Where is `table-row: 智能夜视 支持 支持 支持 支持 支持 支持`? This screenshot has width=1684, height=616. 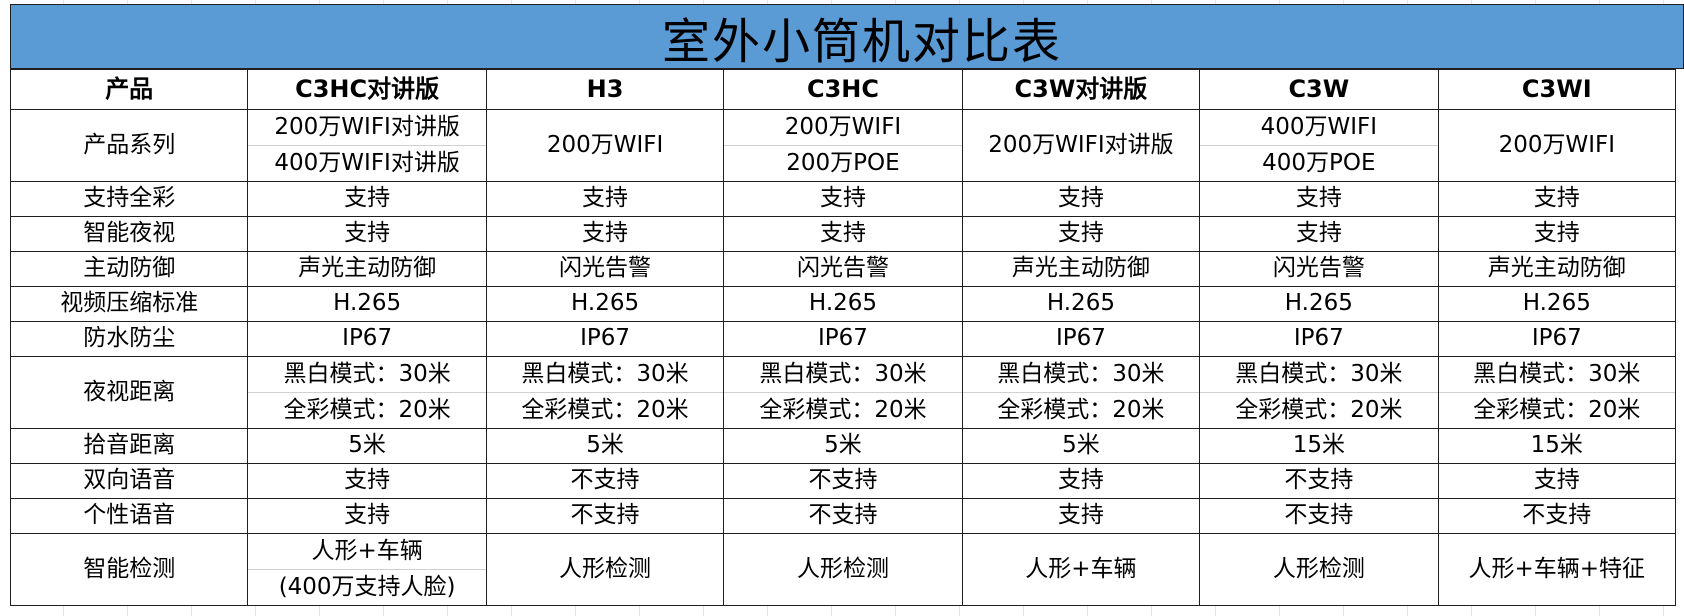 table-row: 智能夜视 支持 支持 支持 支持 支持 支持 is located at coordinates (843, 234).